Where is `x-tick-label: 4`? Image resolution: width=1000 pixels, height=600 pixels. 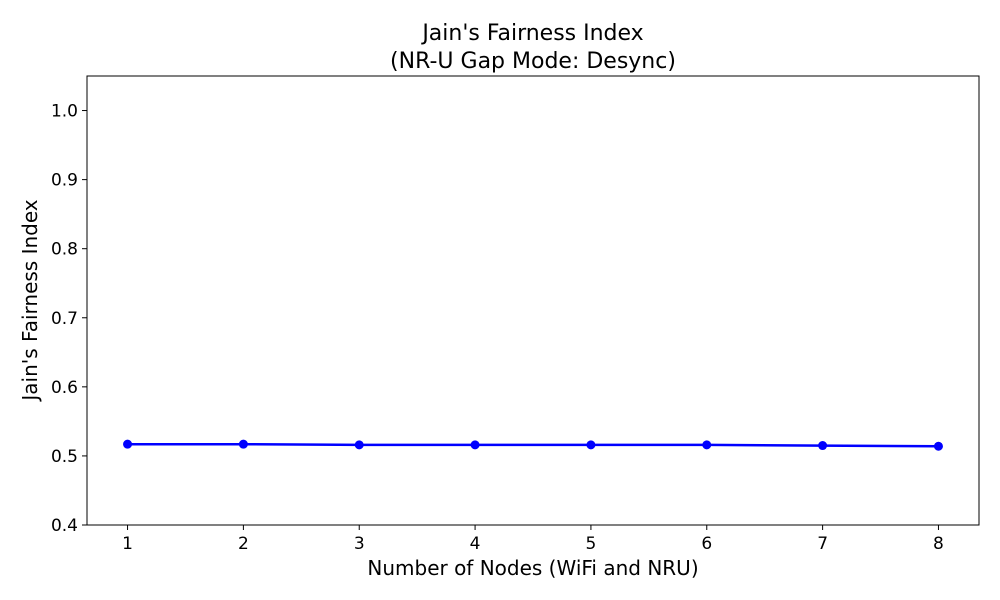 x-tick-label: 4 is located at coordinates (475, 544).